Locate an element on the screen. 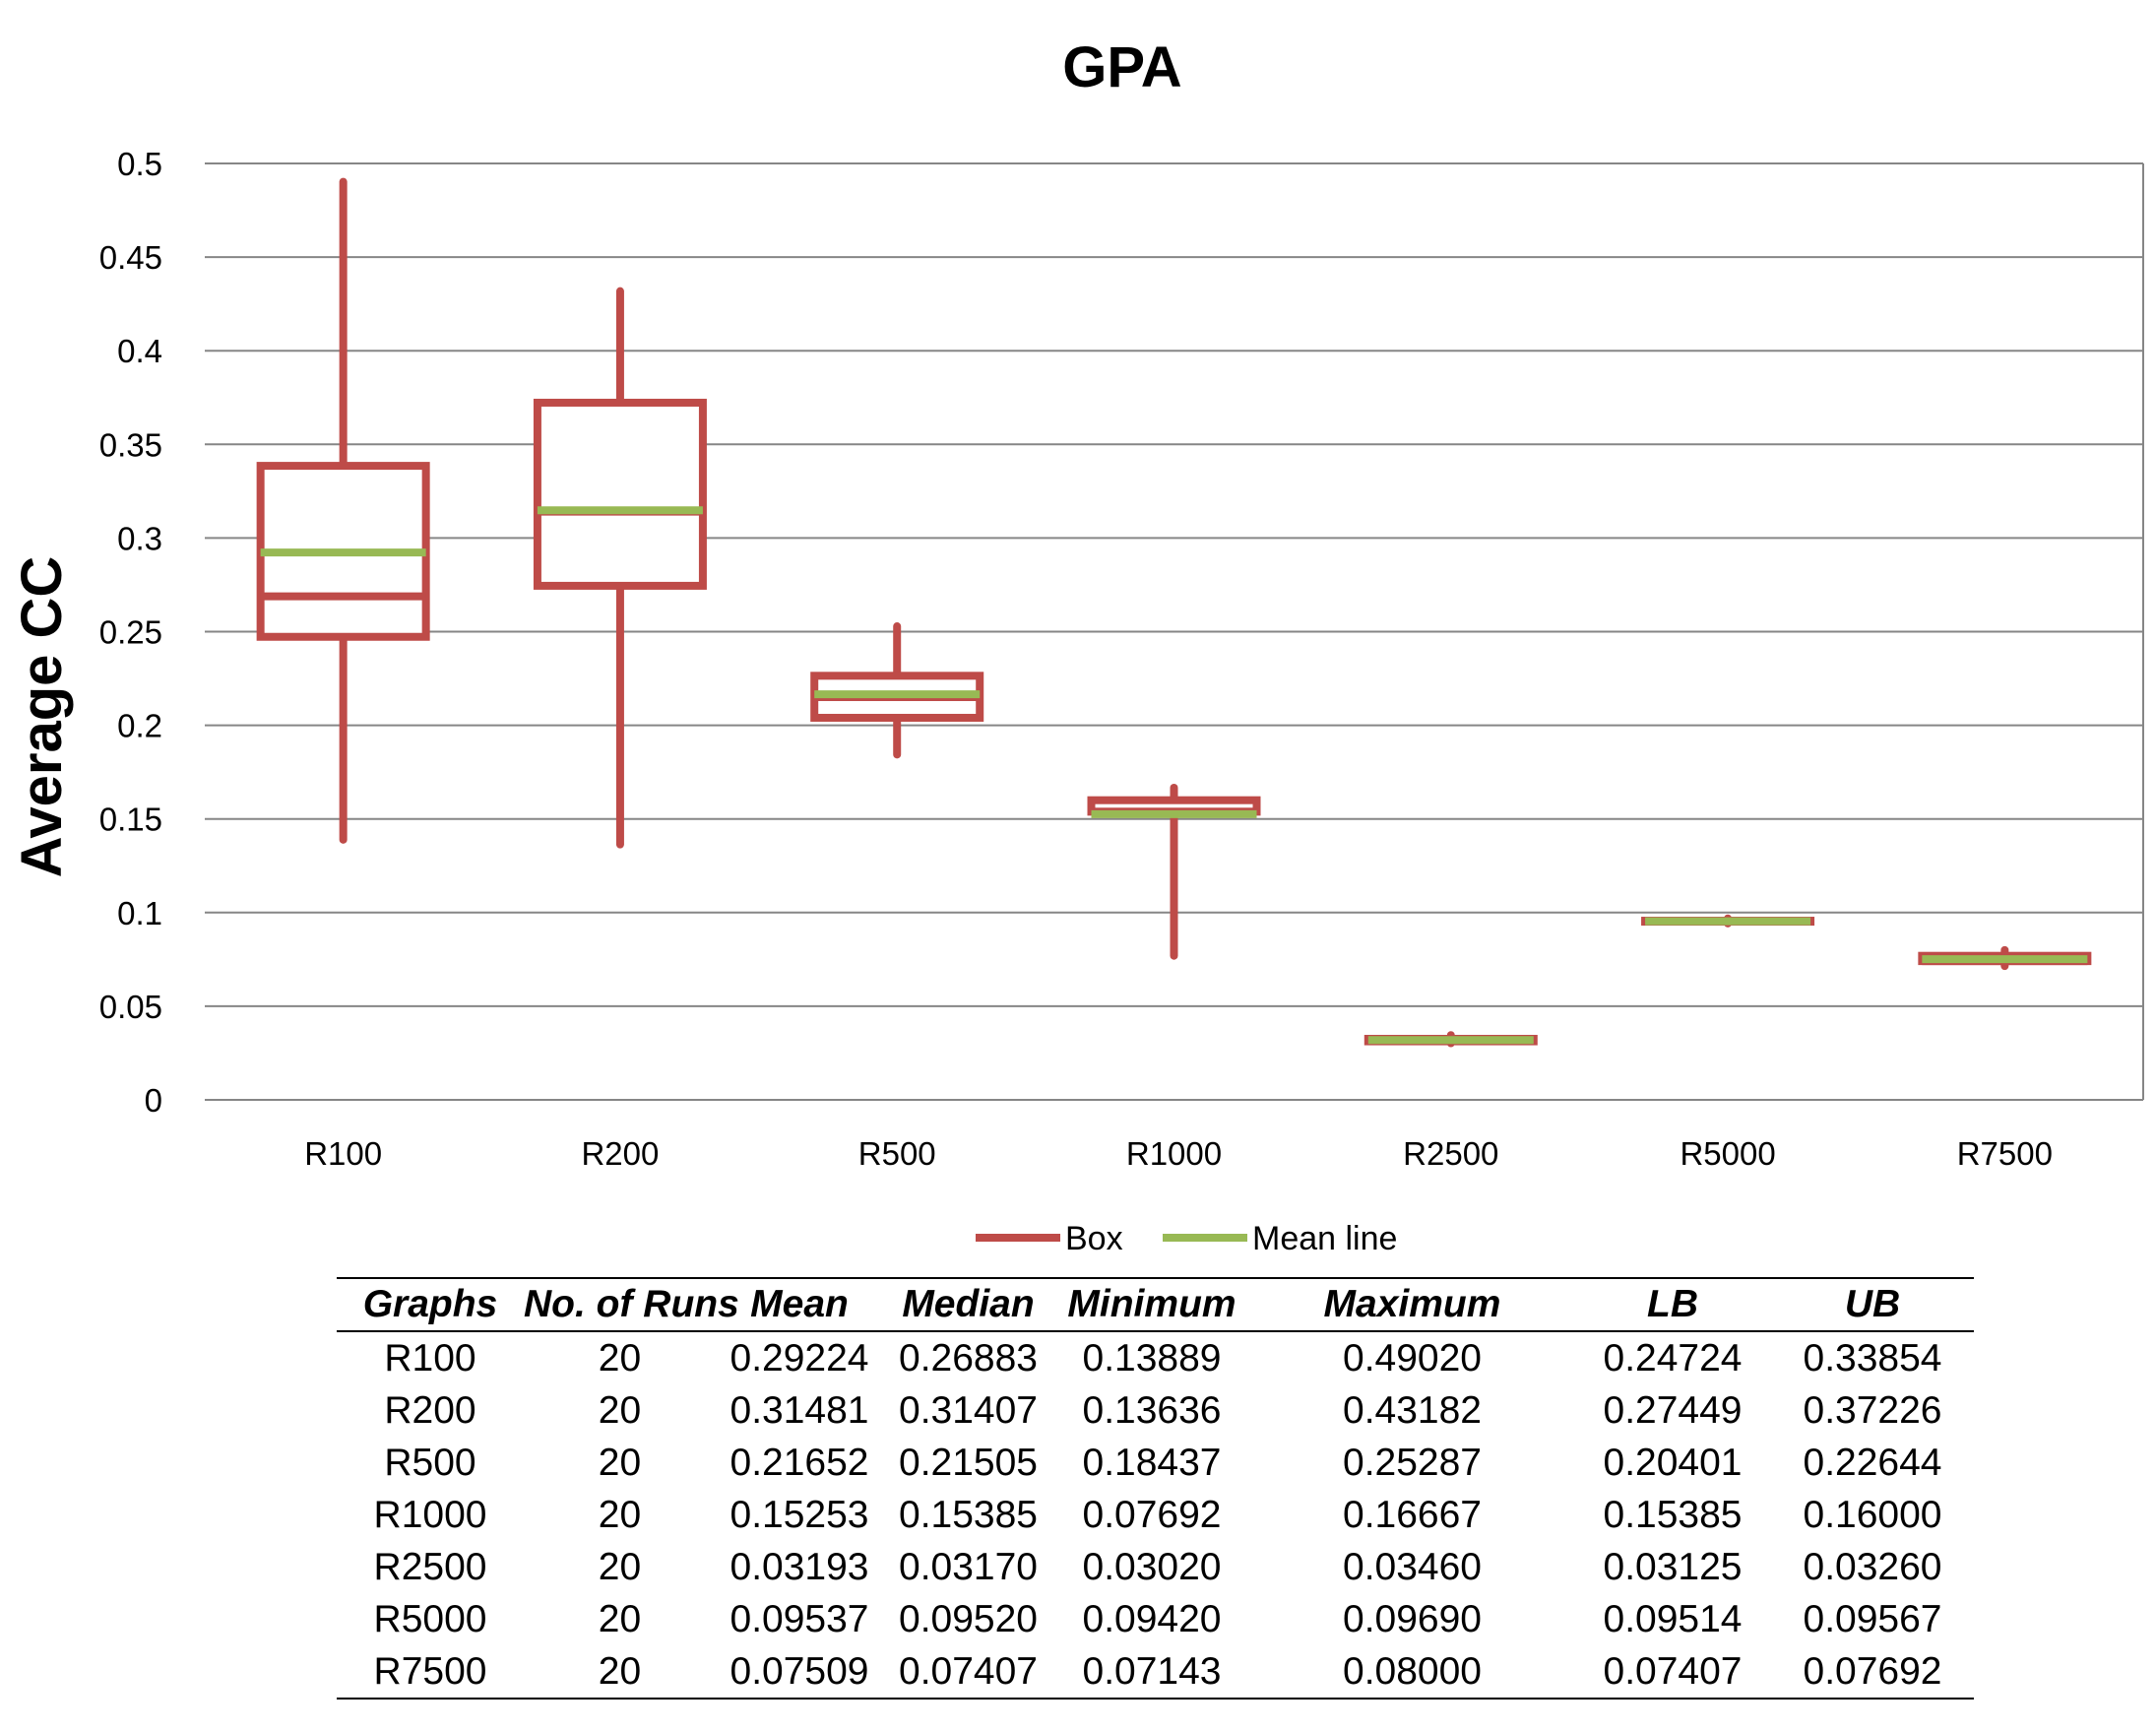  table-cell: 0.03170 is located at coordinates (968, 1566).